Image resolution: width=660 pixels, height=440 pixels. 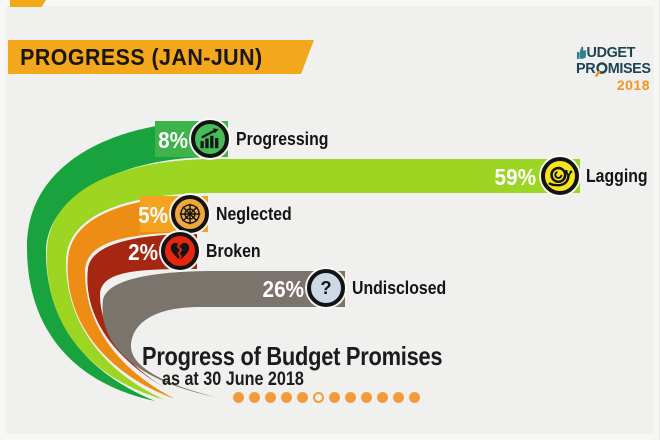 I want to click on lagging-badge, so click(x=560, y=176).